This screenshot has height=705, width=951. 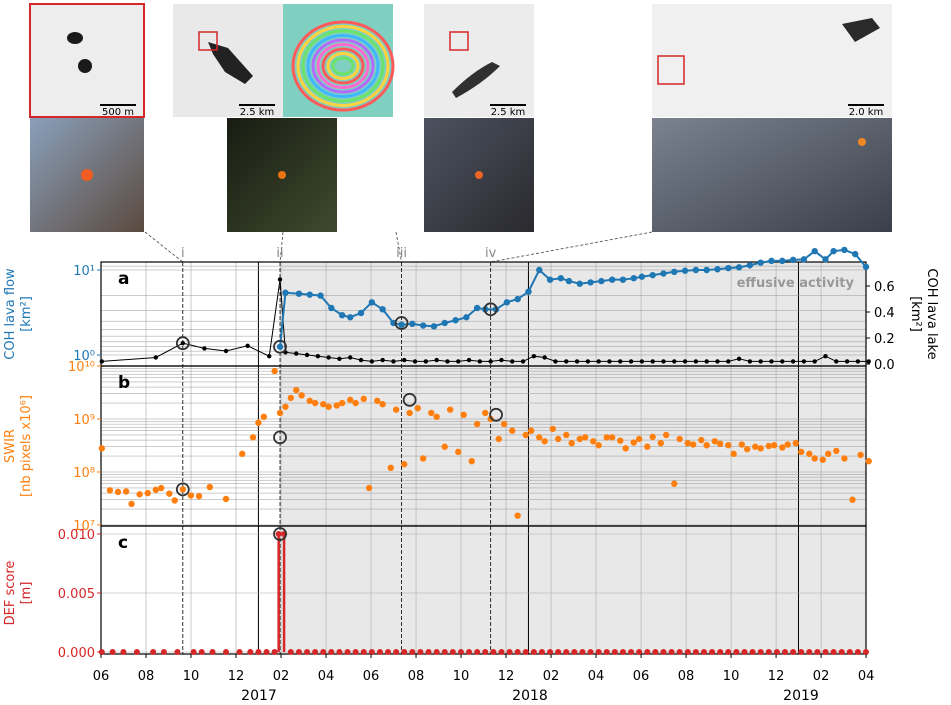 I want to click on tick-label-a-right: 0.4, so click(x=884, y=313).